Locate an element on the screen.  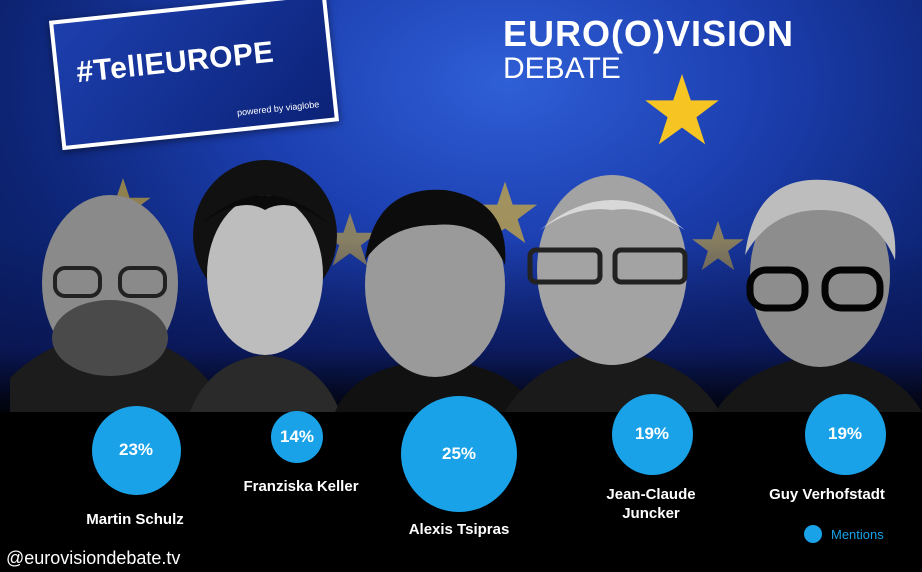
bubble-value-label: 23% is located at coordinates (136, 449).